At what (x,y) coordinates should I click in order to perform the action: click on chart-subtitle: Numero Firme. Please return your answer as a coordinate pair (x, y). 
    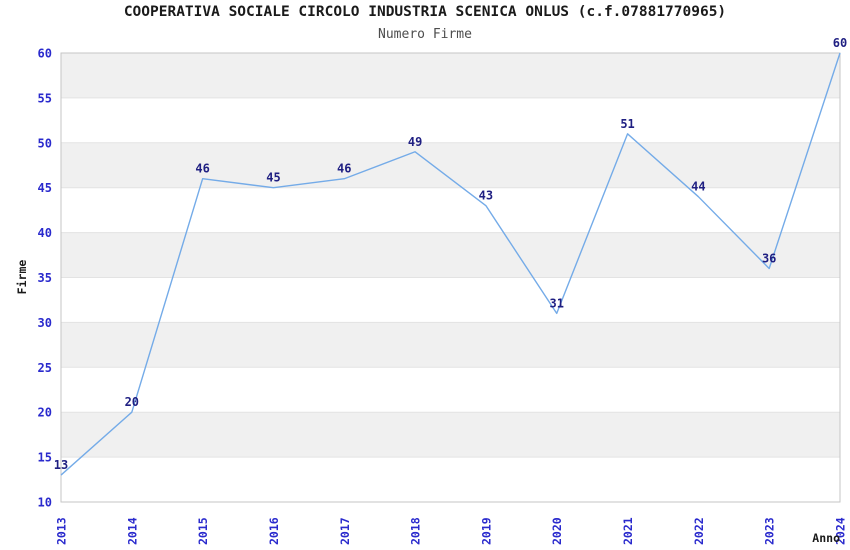
    Looking at the image, I should click on (425, 34).